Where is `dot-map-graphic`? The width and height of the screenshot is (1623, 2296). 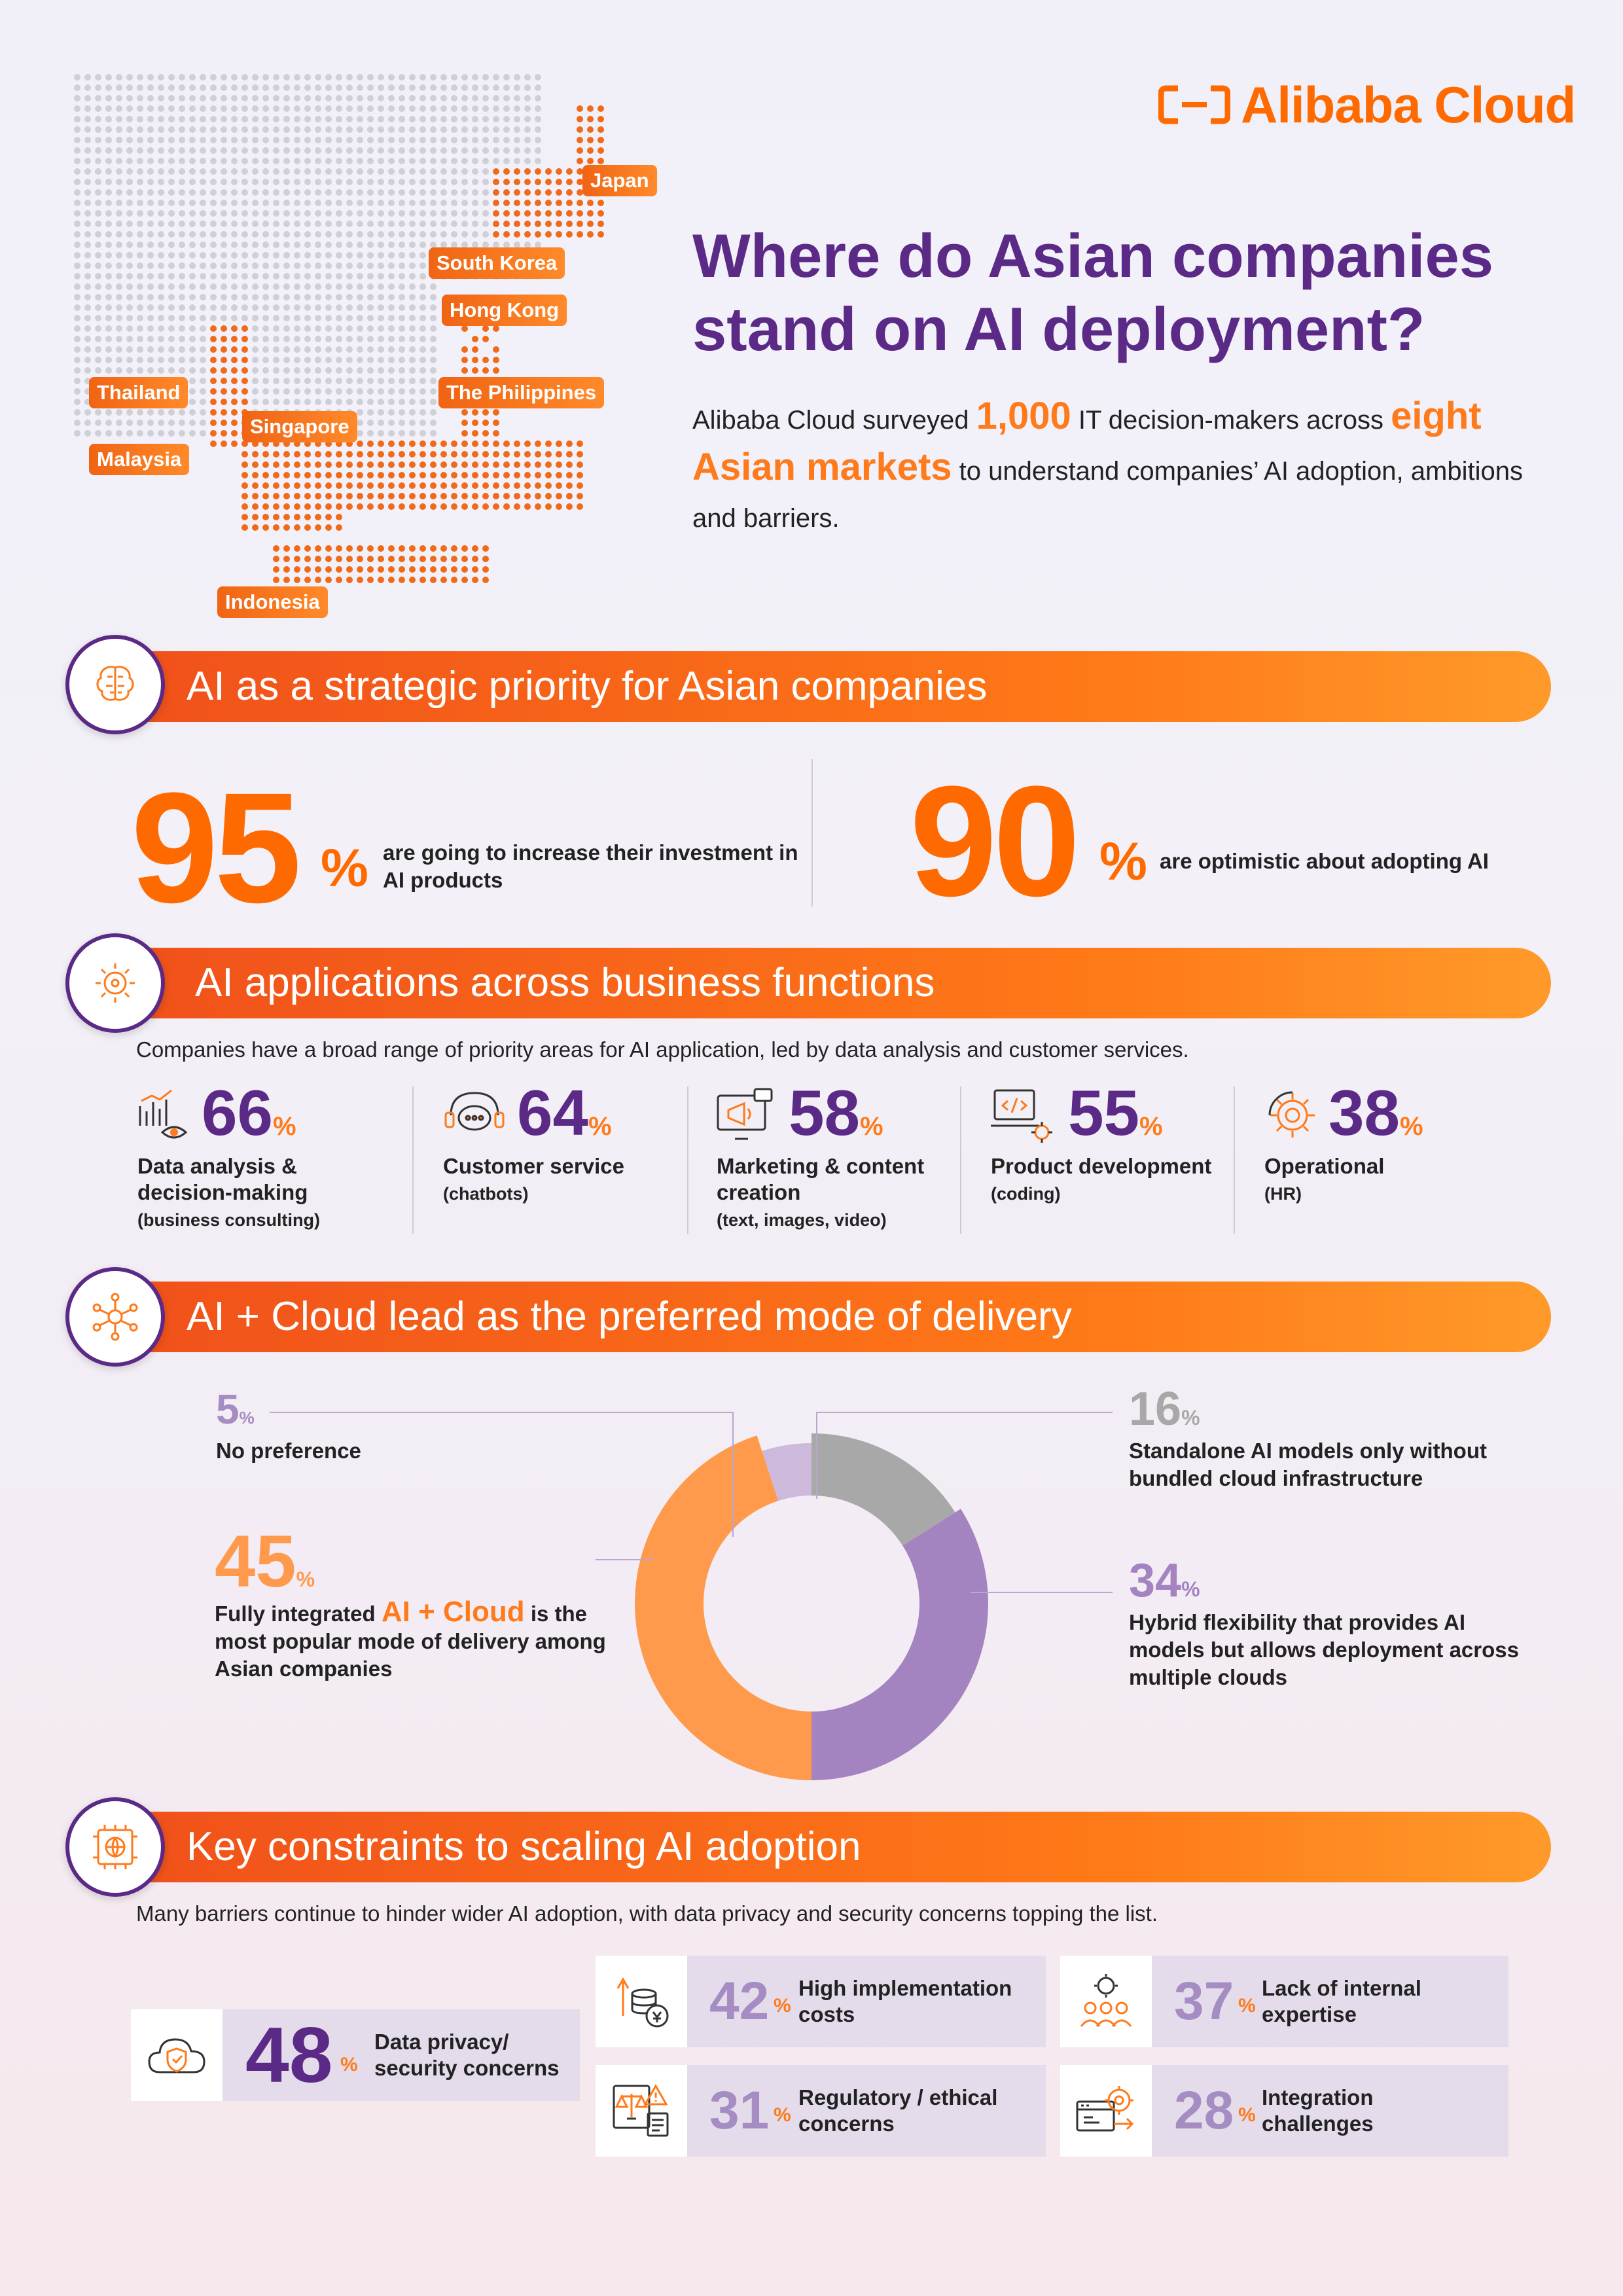 dot-map-graphic is located at coordinates (339, 328).